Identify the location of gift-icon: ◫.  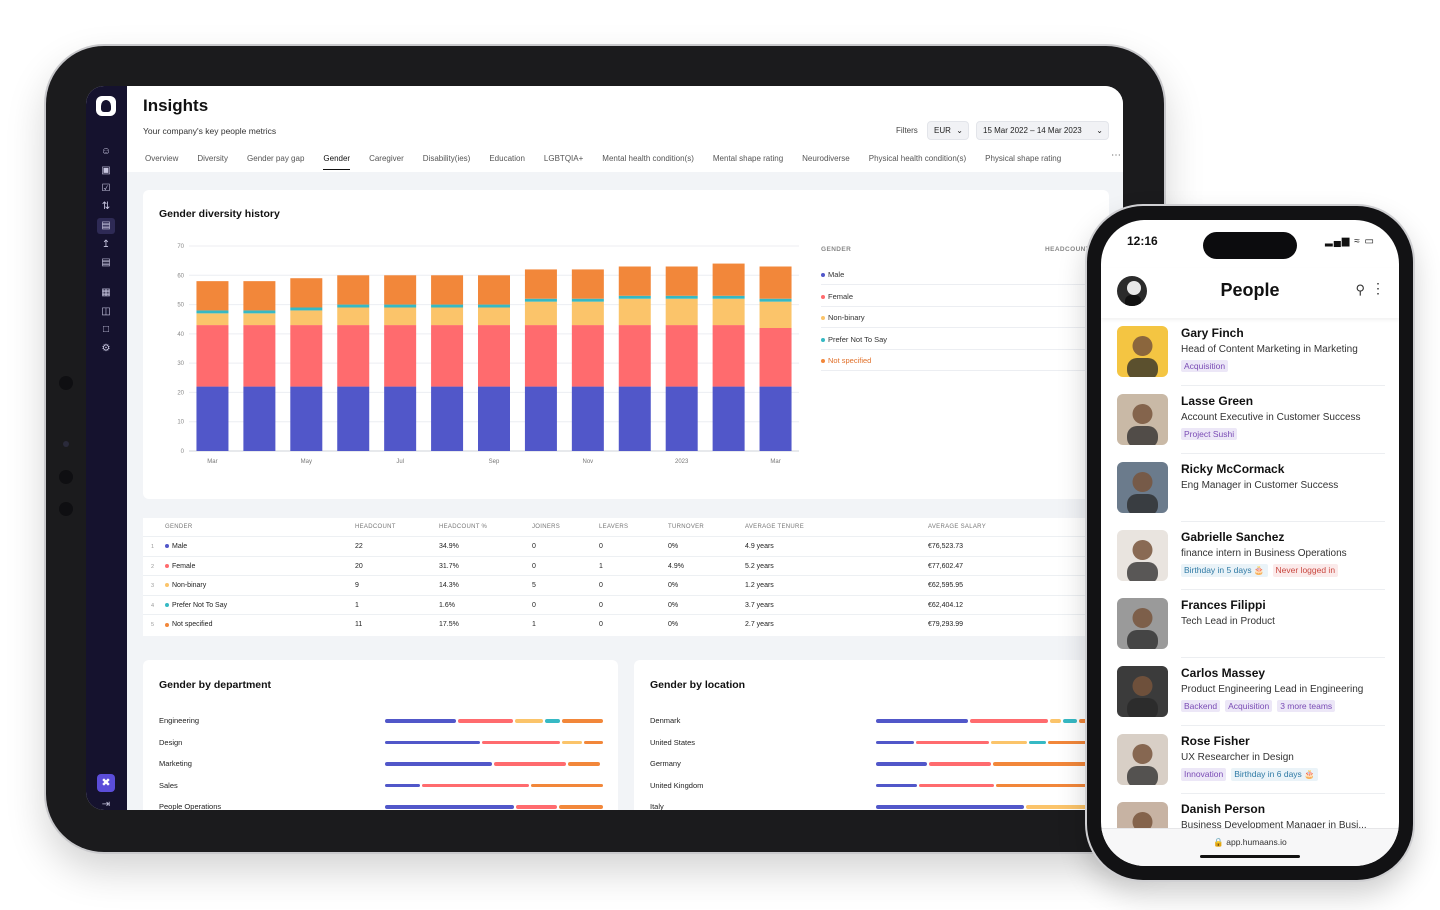
(106, 311).